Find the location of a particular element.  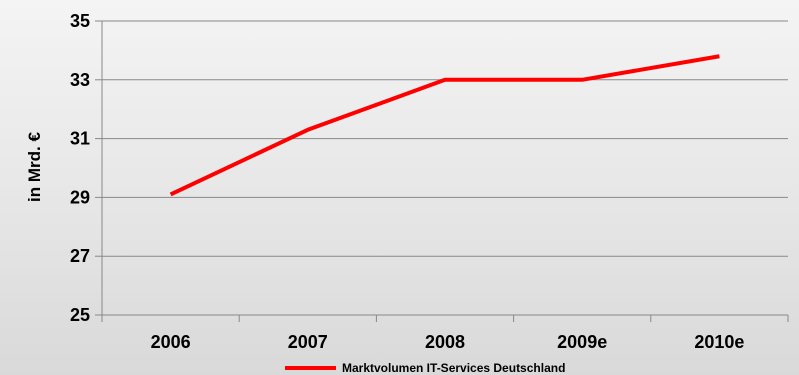

x-tick-label: 2008 is located at coordinates (445, 342).